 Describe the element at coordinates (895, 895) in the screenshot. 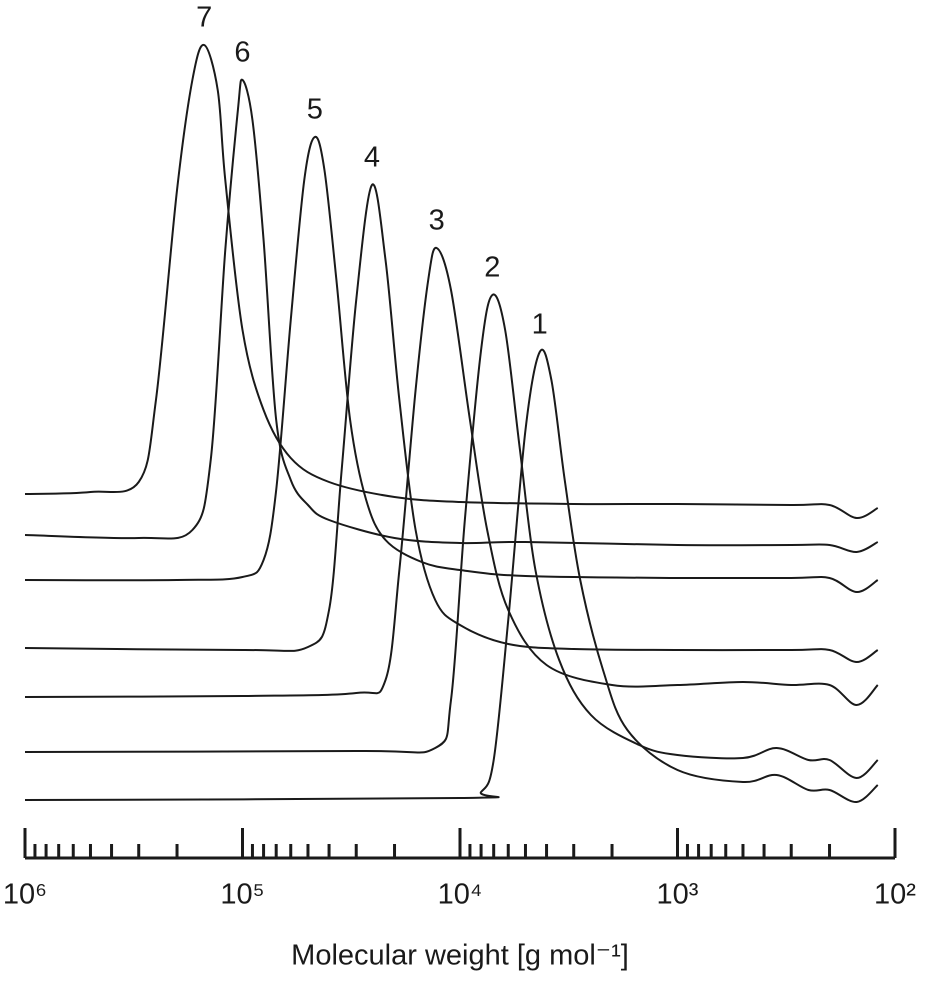

I see `x-tick-label: 10²` at that location.